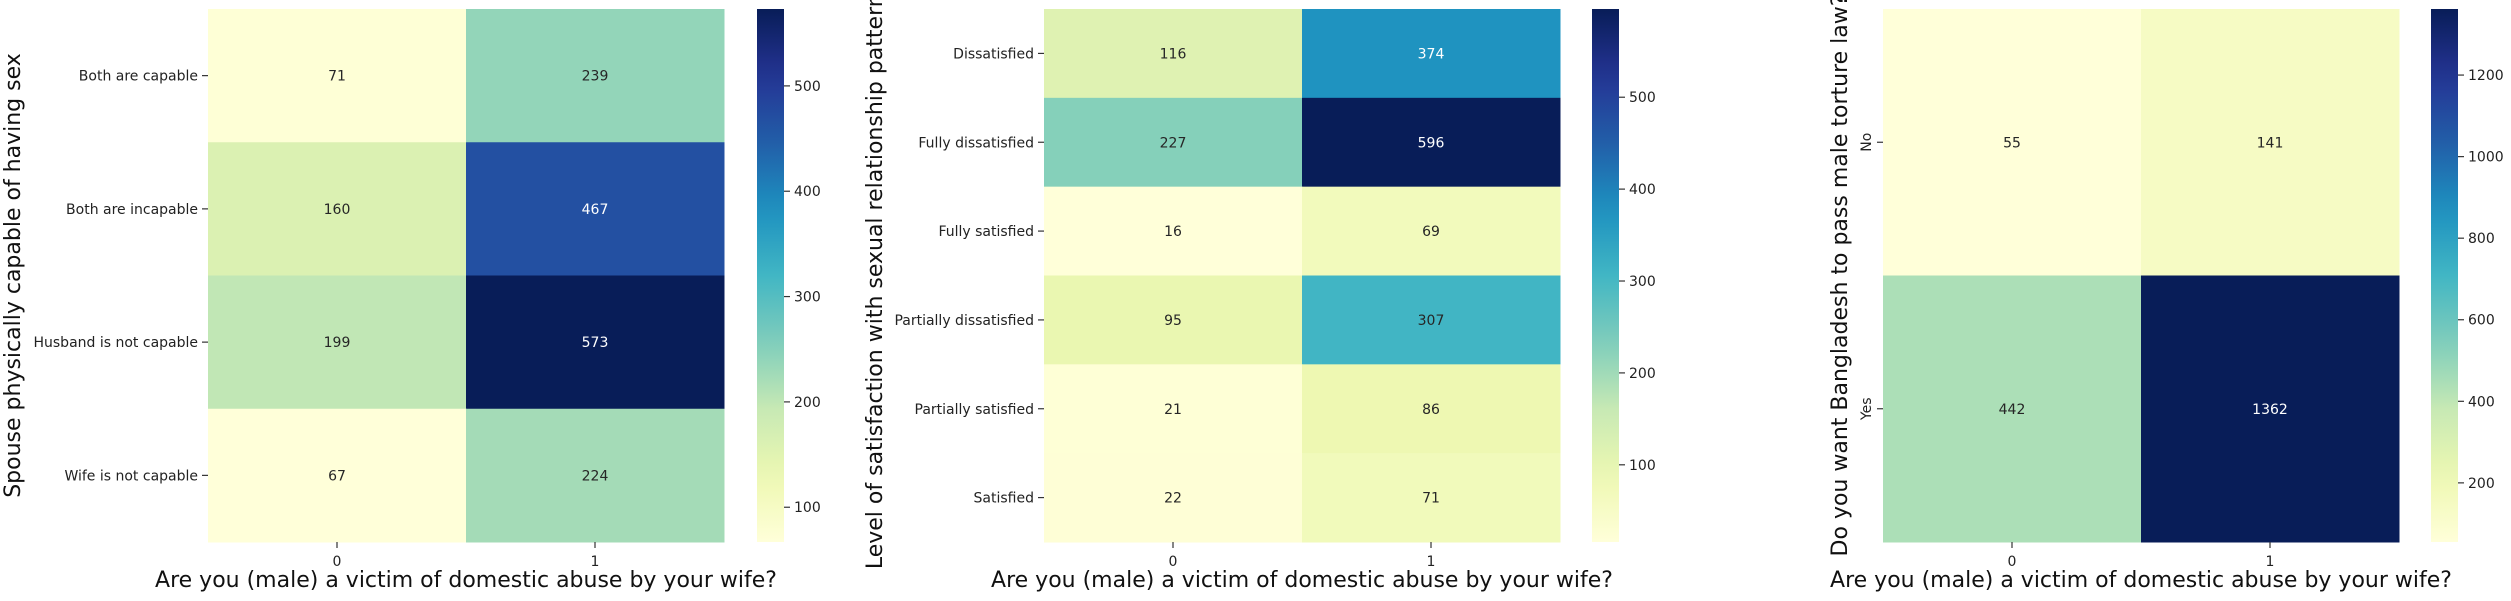 Image resolution: width=2511 pixels, height=601 pixels. I want to click on cell-value-label: 199, so click(337, 343).